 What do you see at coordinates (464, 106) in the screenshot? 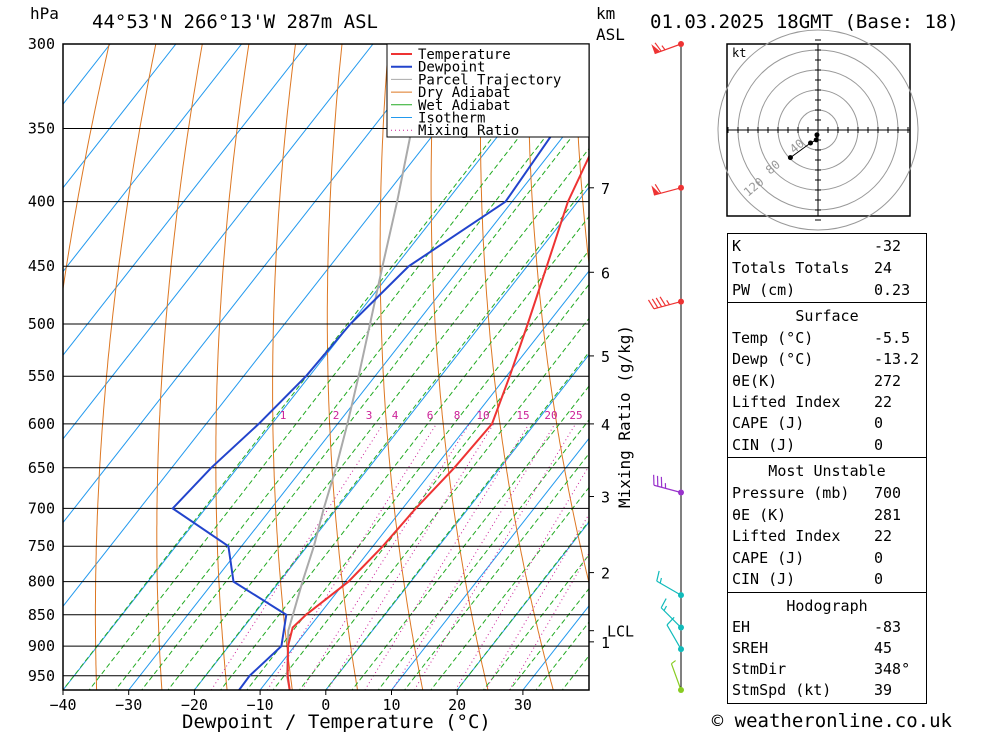
I see `legend-label: Wet Adiabat` at bounding box center [464, 106].